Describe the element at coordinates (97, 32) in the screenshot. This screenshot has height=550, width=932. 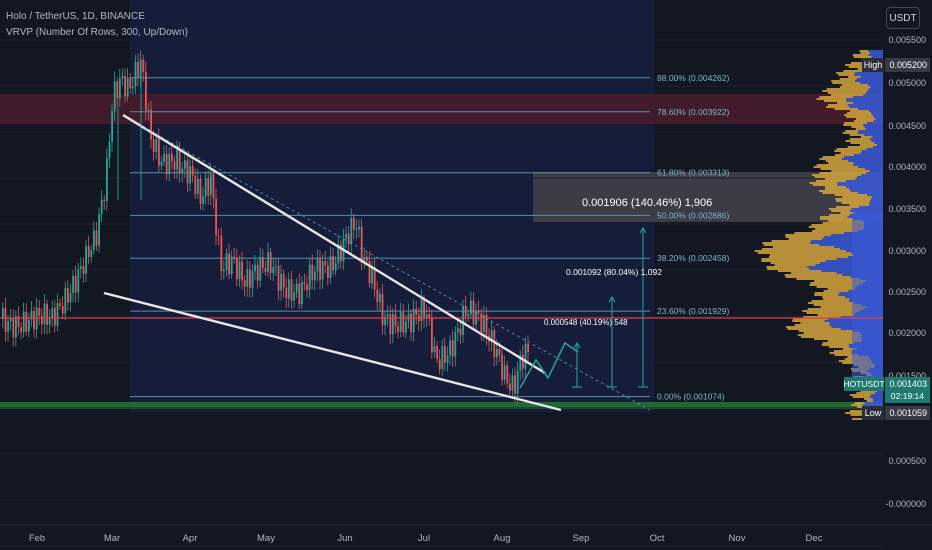
I see `indicator-label: VRVP (Number Of Rows, 300, Up/Down)` at that location.